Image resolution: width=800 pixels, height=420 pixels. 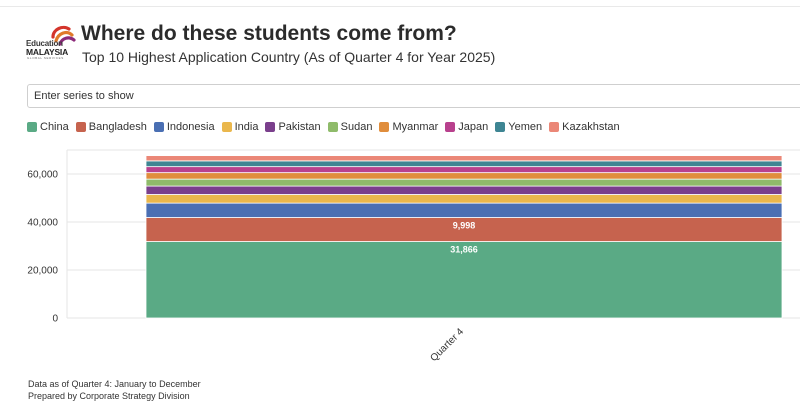 I want to click on legend-item-sudan: Sudan, so click(x=350, y=127).